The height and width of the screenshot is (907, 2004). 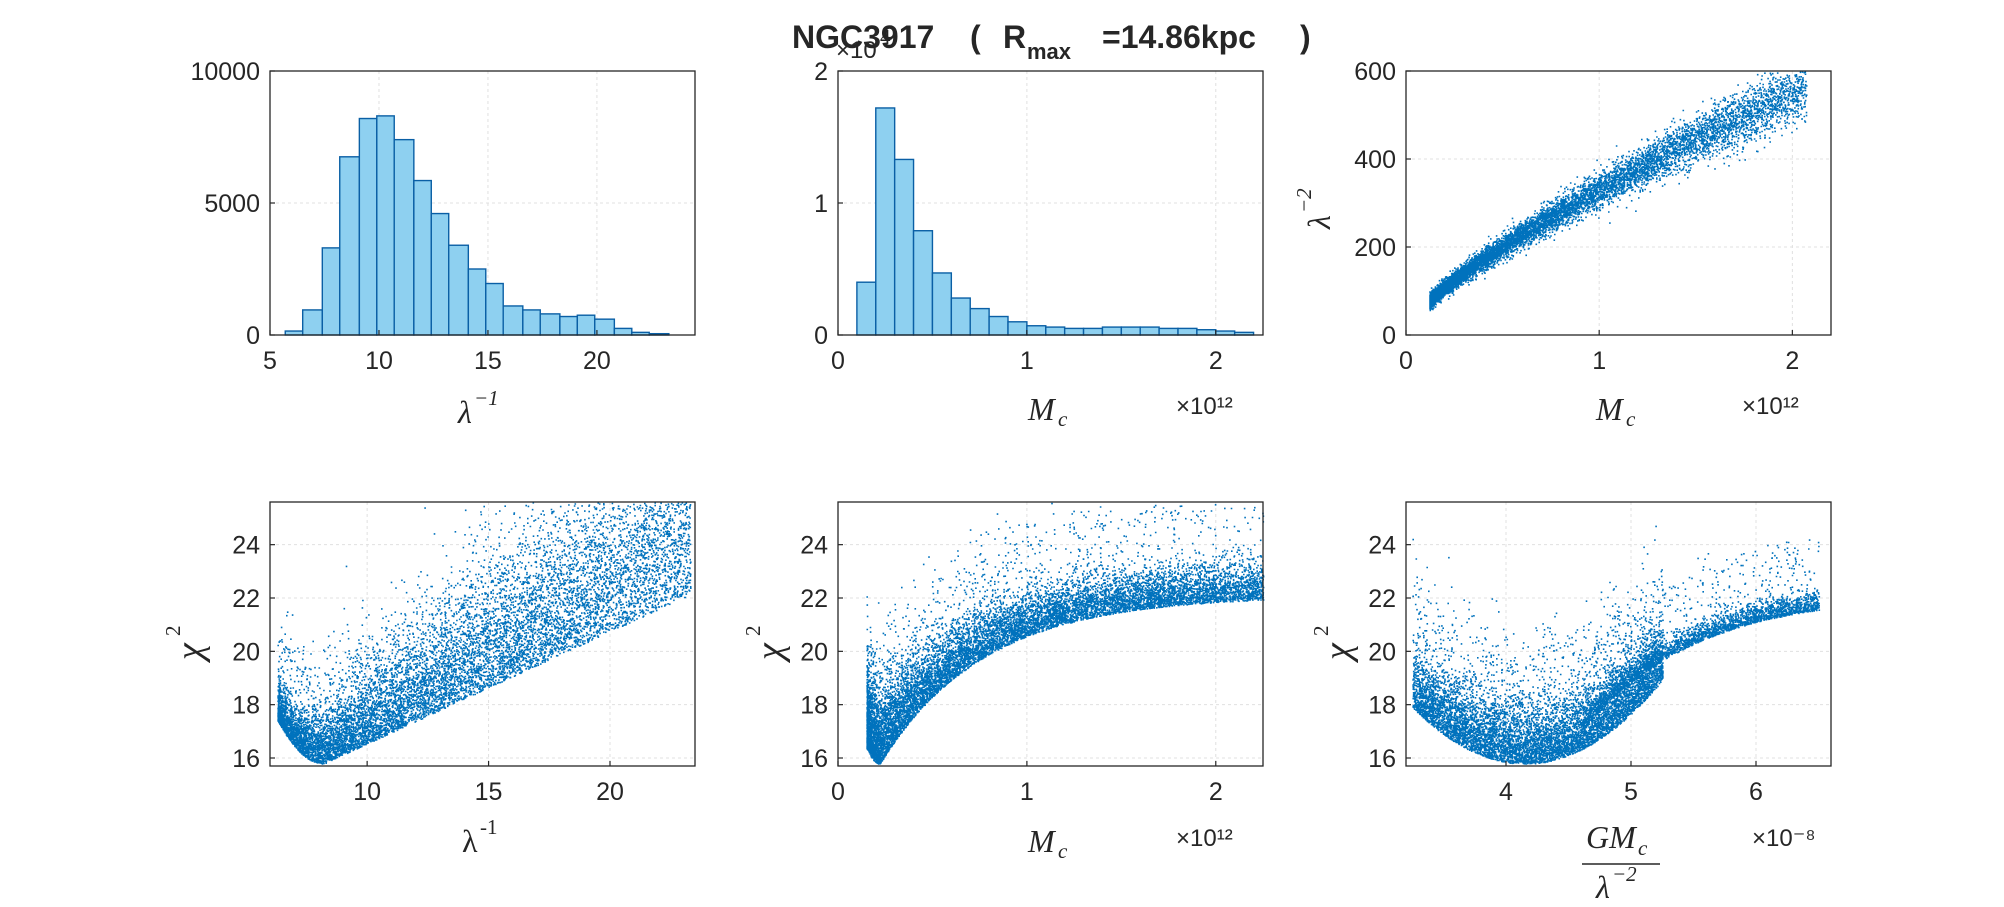 What do you see at coordinates (1304, 200) in the screenshot?
I see `panel-3-ylabel-sup: −2` at bounding box center [1304, 200].